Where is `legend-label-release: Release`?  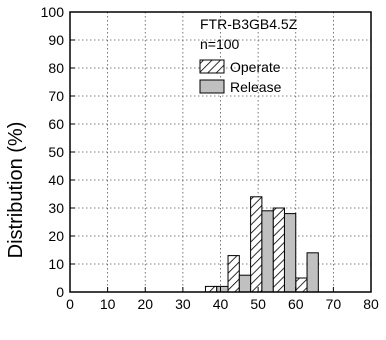
legend-label-release: Release is located at coordinates (256, 87).